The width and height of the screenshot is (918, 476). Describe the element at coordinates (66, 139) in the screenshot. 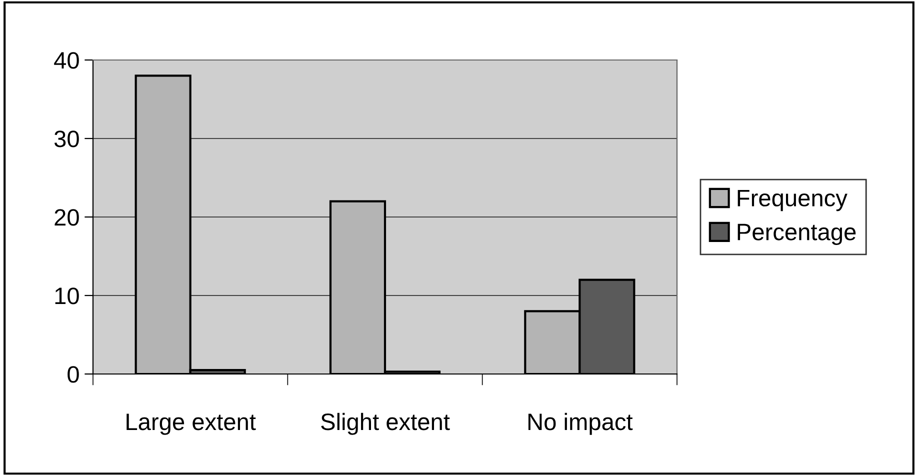

I see `y-tick-label: 30` at that location.